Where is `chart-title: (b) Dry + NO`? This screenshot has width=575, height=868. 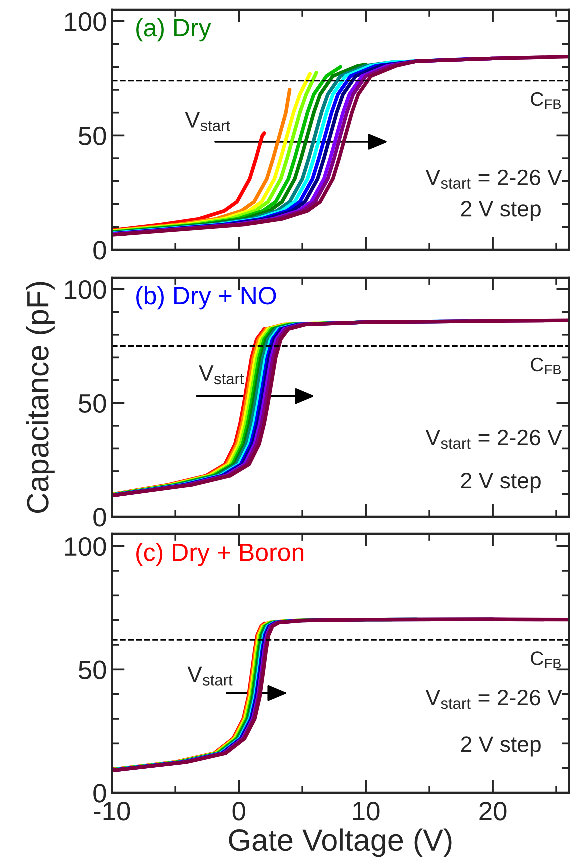 chart-title: (b) Dry + NO is located at coordinates (206, 298).